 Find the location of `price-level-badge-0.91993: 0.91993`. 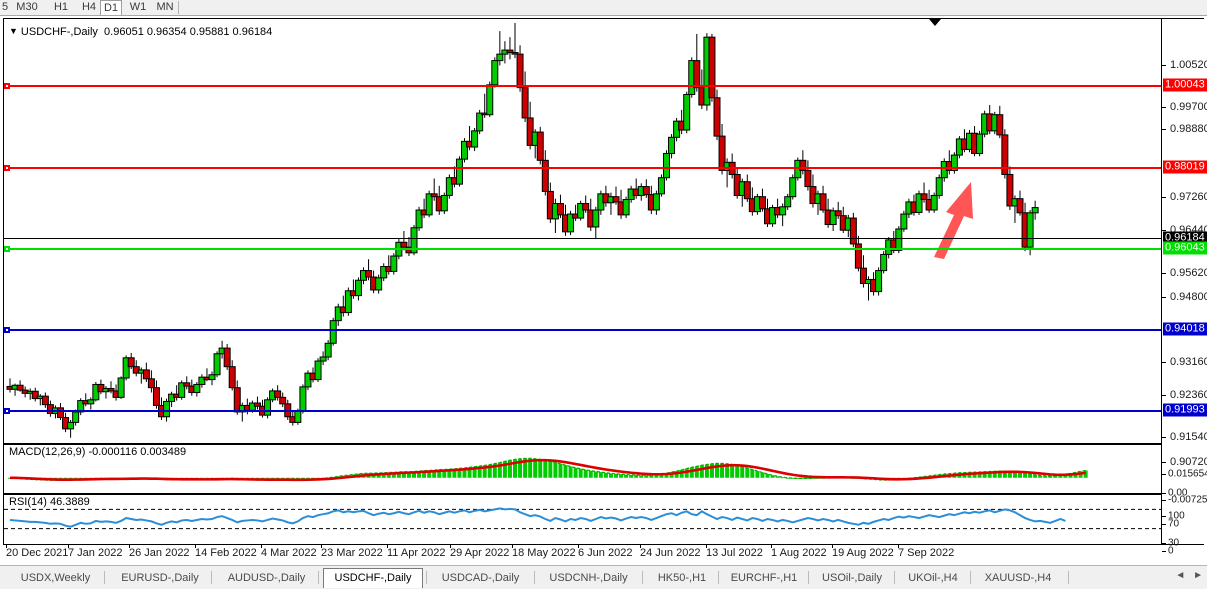

price-level-badge-0.91993: 0.91993 is located at coordinates (1185, 410).